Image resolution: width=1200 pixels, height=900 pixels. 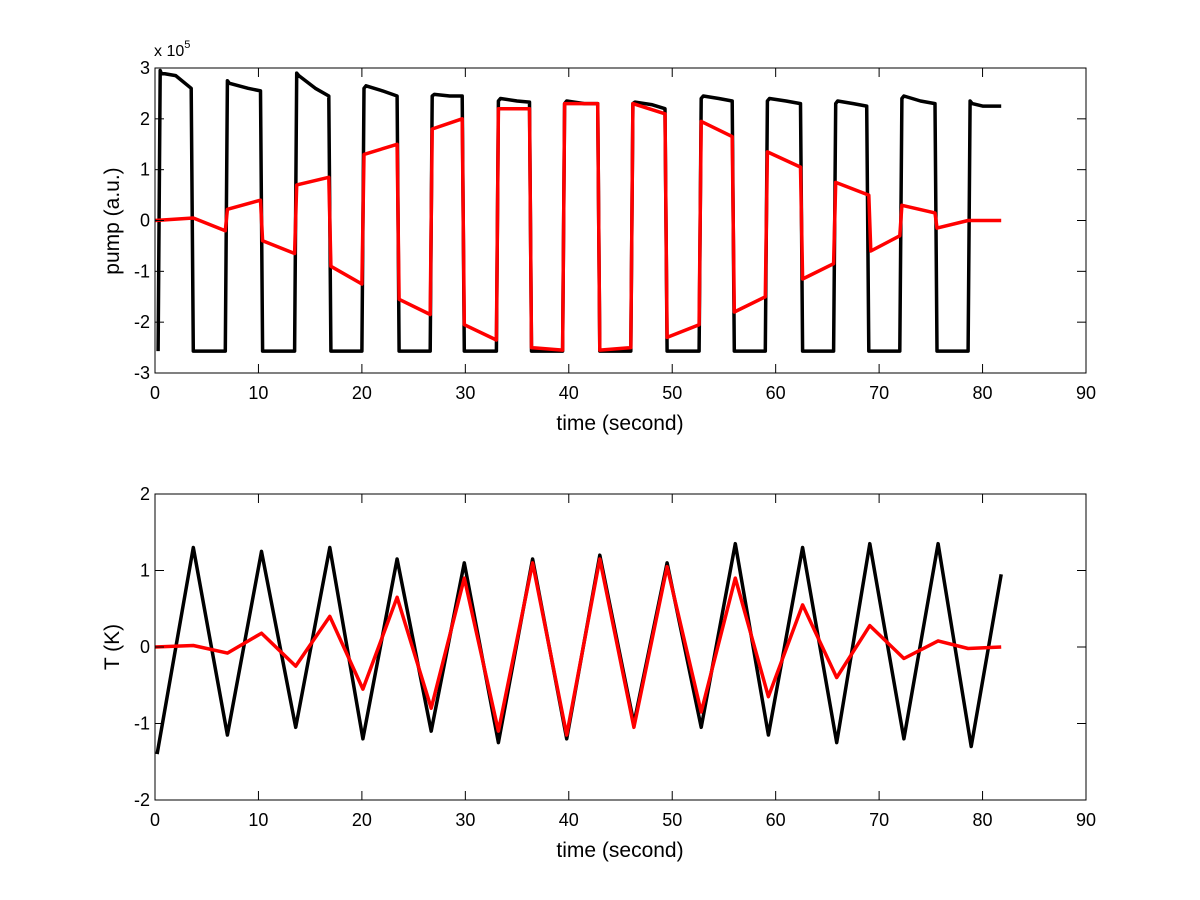 I want to click on temperature-y-tick-label: 0, so click(x=145, y=647).